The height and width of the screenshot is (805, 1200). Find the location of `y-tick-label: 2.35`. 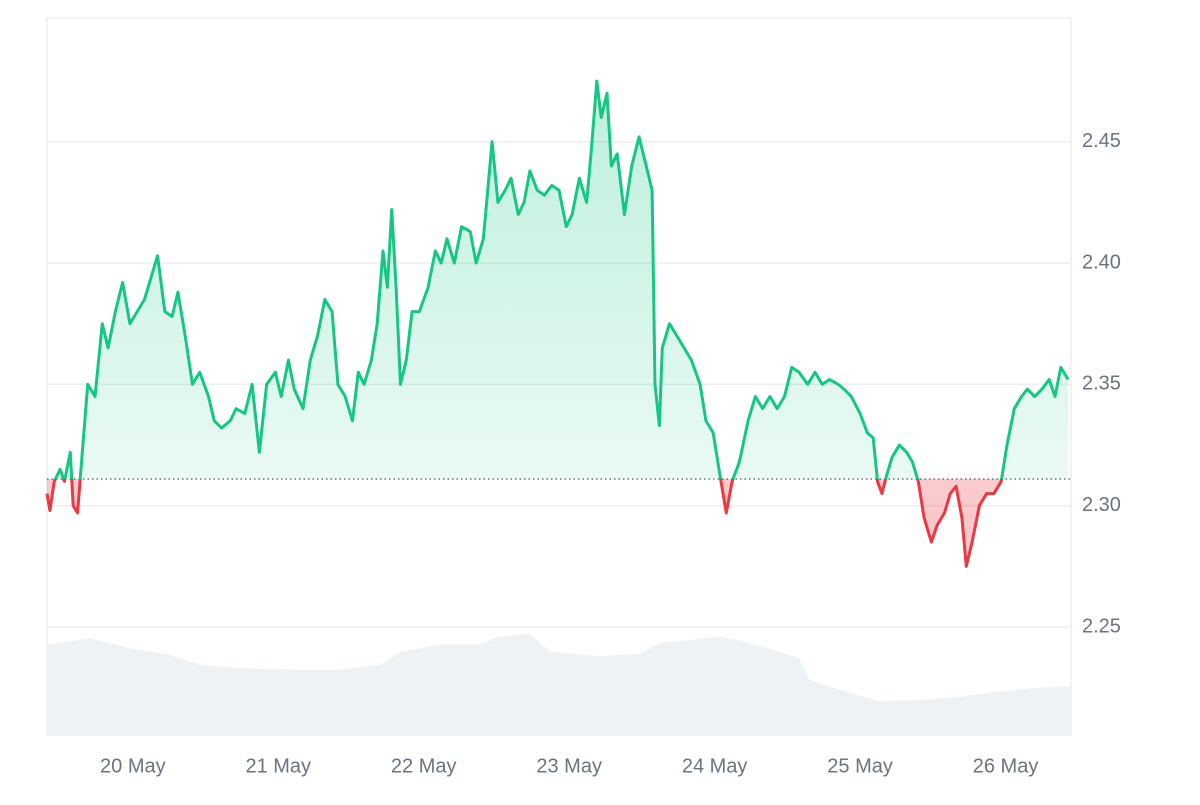

y-tick-label: 2.35 is located at coordinates (1101, 384).